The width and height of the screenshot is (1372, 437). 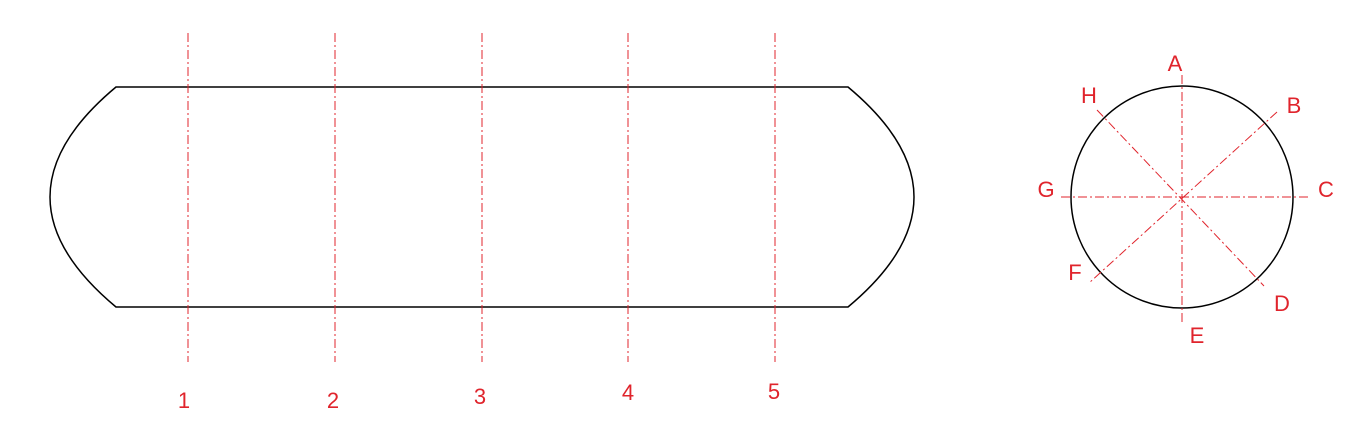 I want to click on direction-label-f: F, so click(x=1074, y=272).